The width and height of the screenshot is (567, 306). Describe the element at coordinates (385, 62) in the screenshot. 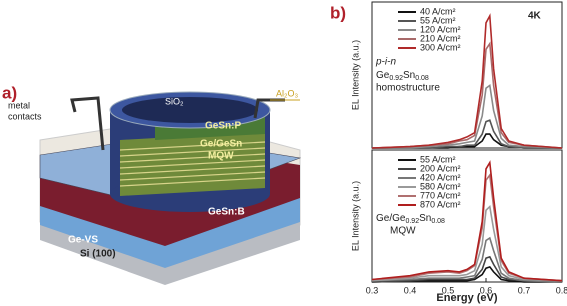

I see `annotation: p-i-n` at that location.